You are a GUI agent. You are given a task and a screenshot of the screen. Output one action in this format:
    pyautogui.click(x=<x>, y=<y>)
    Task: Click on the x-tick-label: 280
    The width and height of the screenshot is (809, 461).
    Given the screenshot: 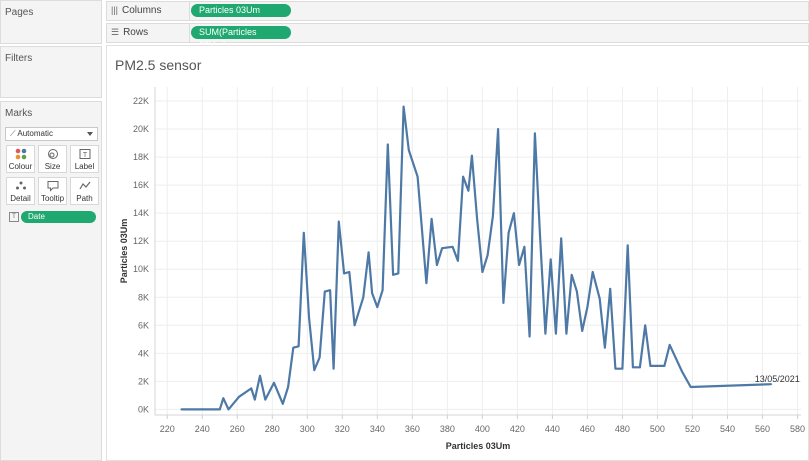 What is the action you would take?
    pyautogui.click(x=272, y=429)
    